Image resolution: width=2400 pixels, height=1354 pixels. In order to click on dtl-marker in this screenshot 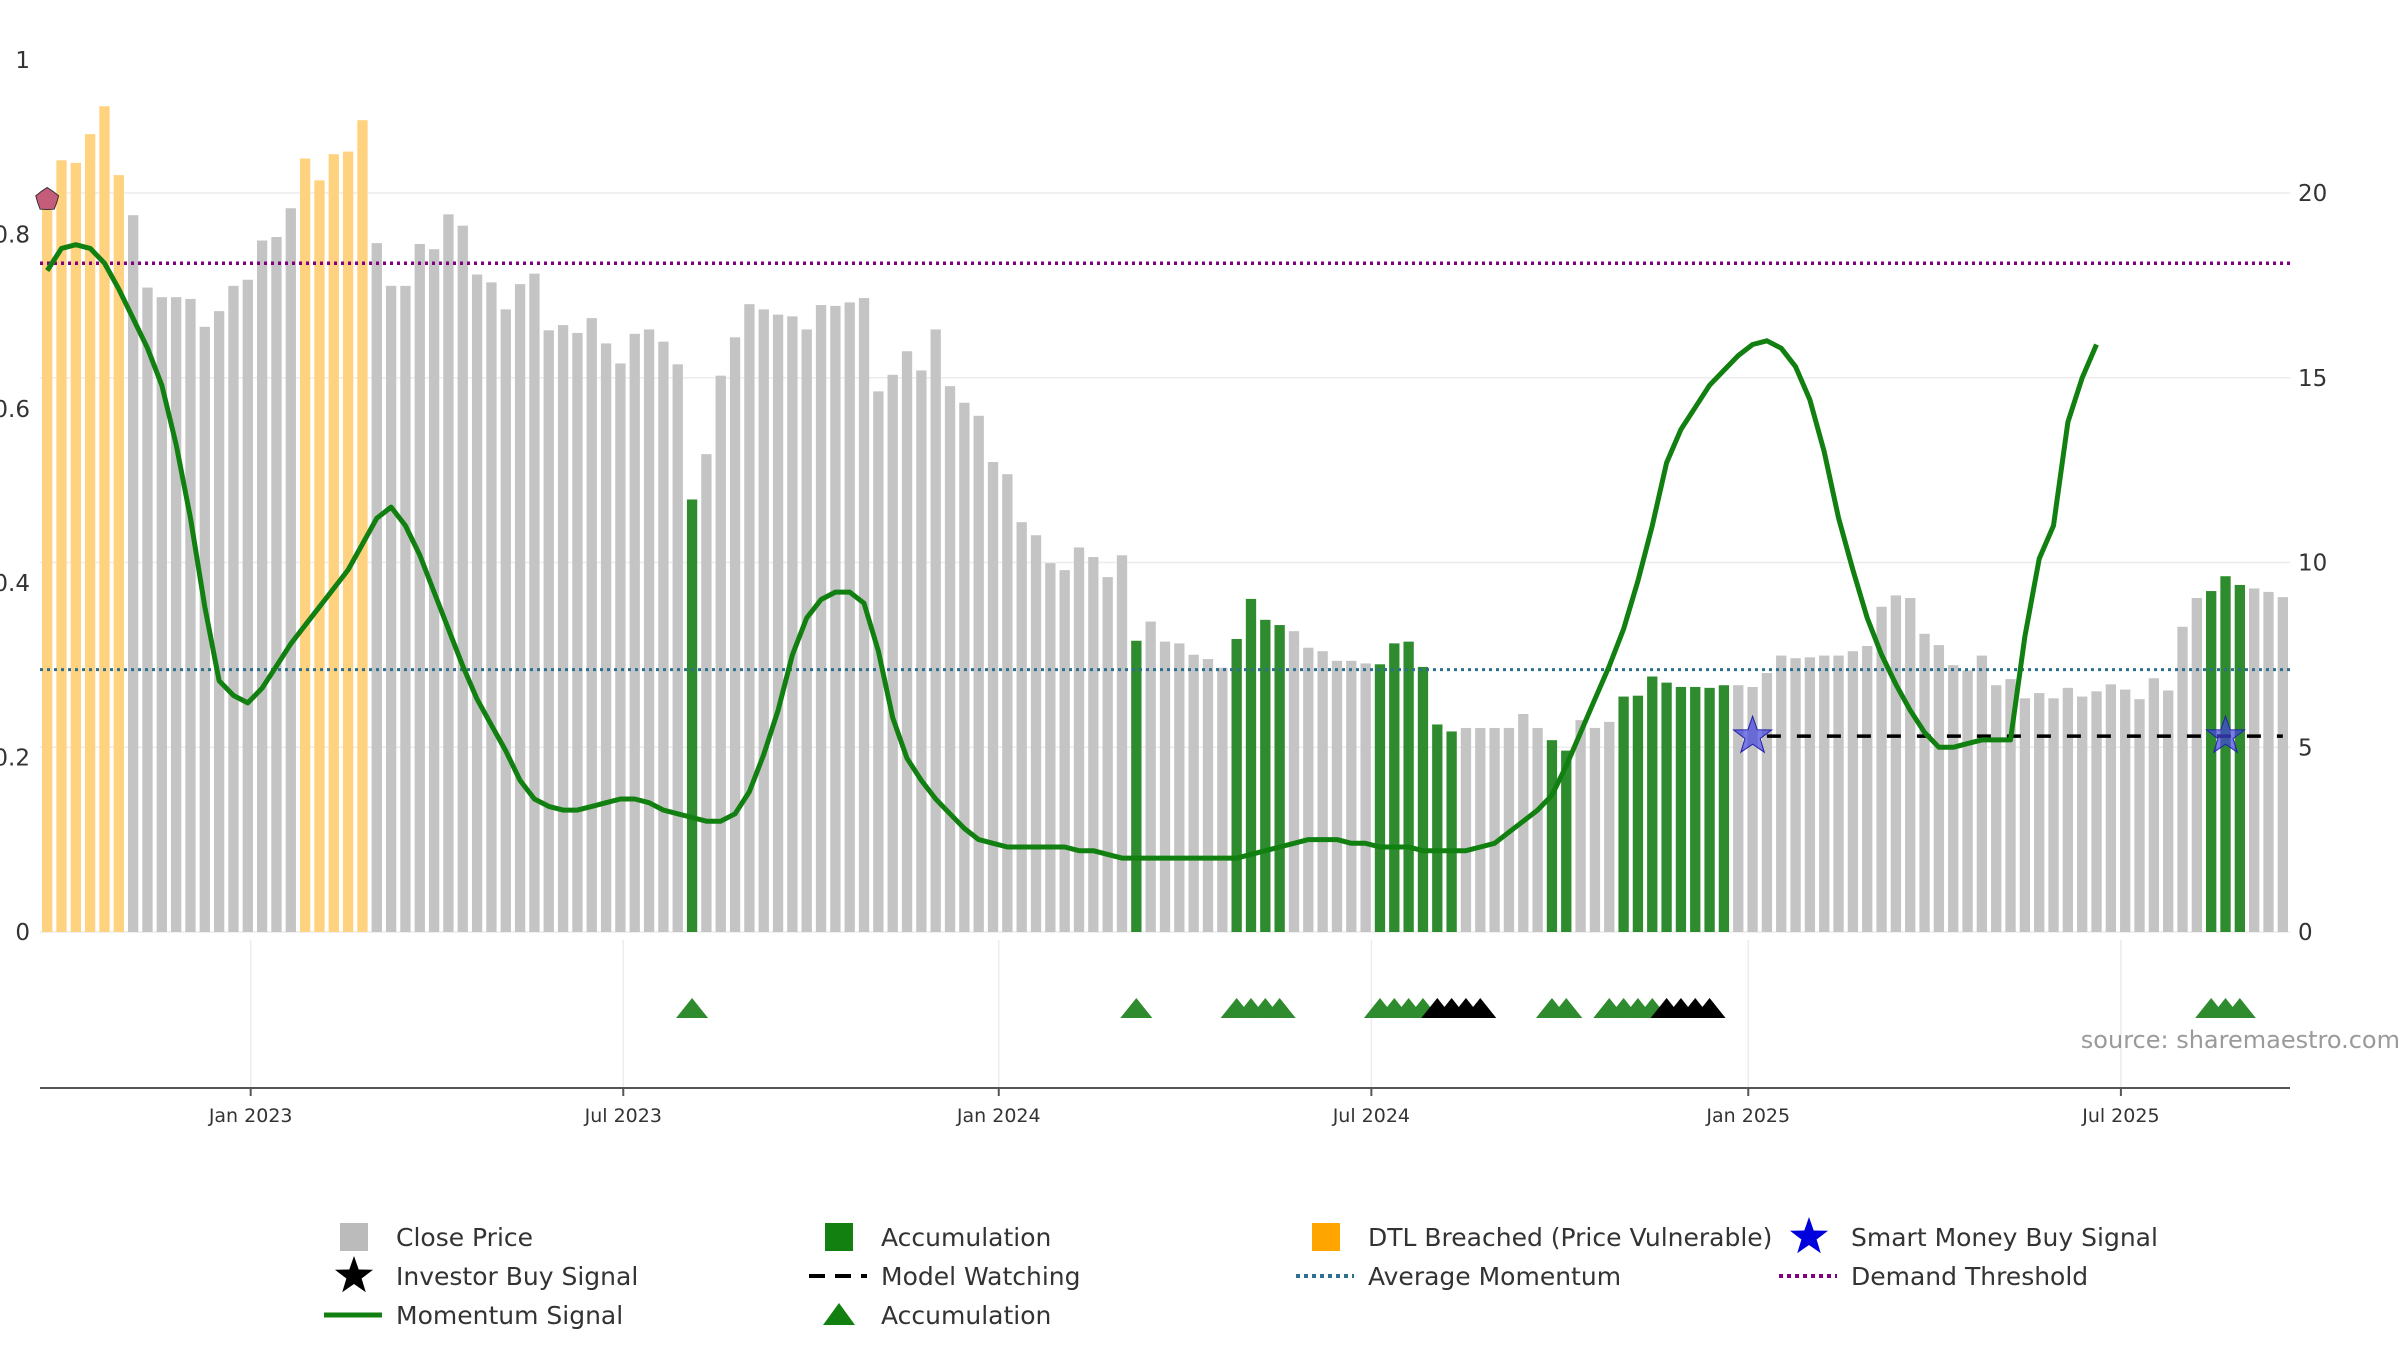, I will do `click(47, 198)`.